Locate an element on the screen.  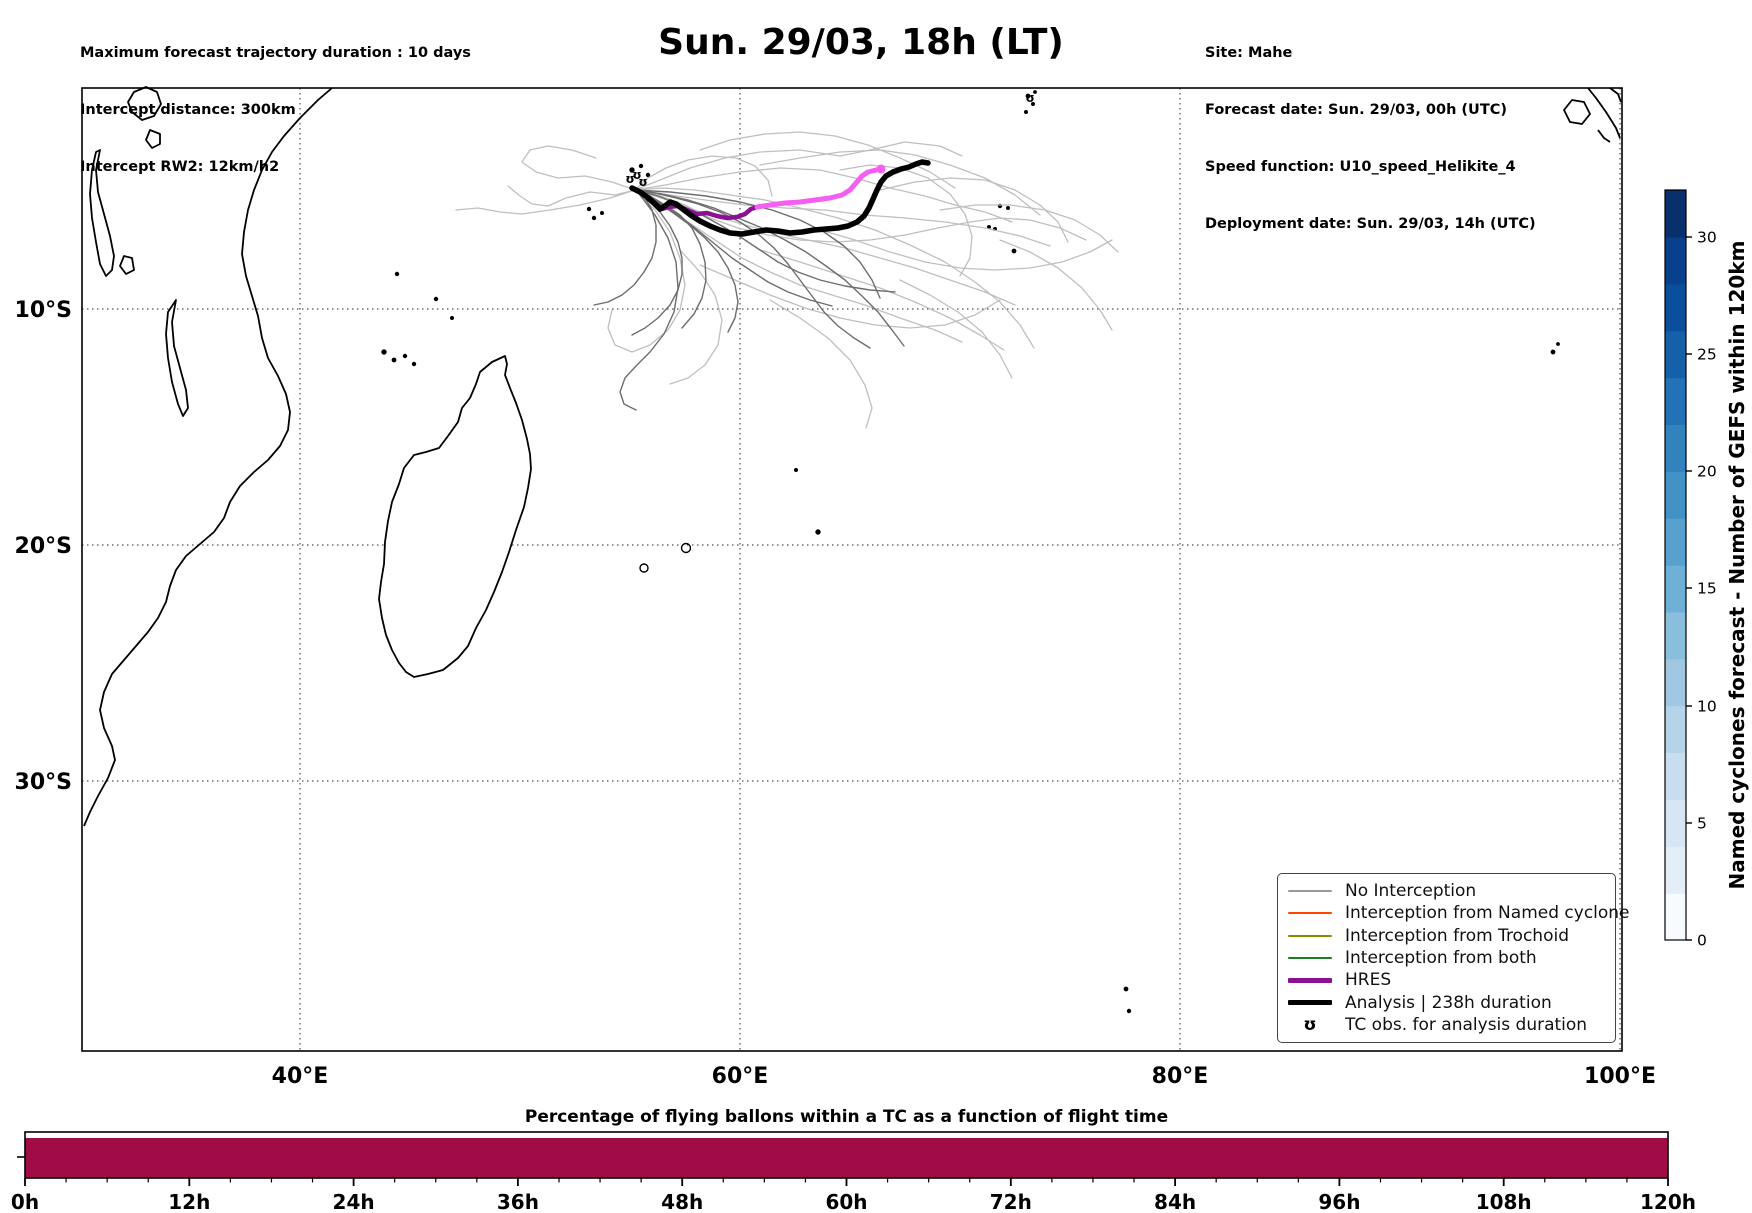
legend-item: Interception from Named cyclone is located at coordinates (1459, 913).